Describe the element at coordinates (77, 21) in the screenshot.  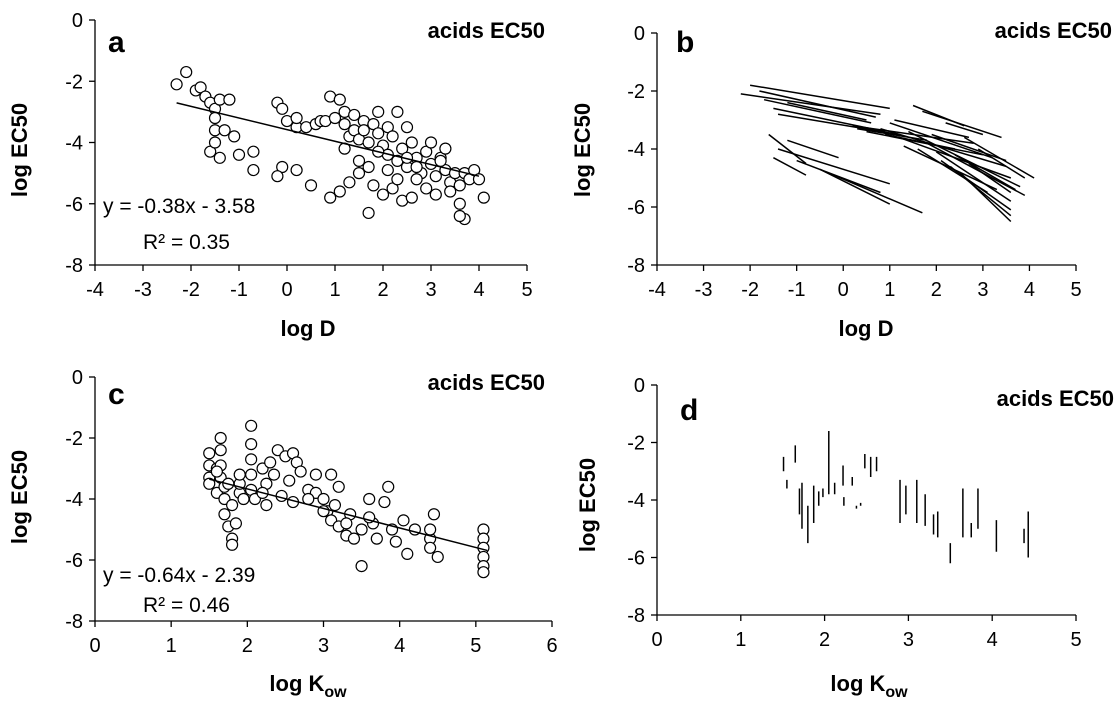
I see `panel-a-y-tick-label: 0` at that location.